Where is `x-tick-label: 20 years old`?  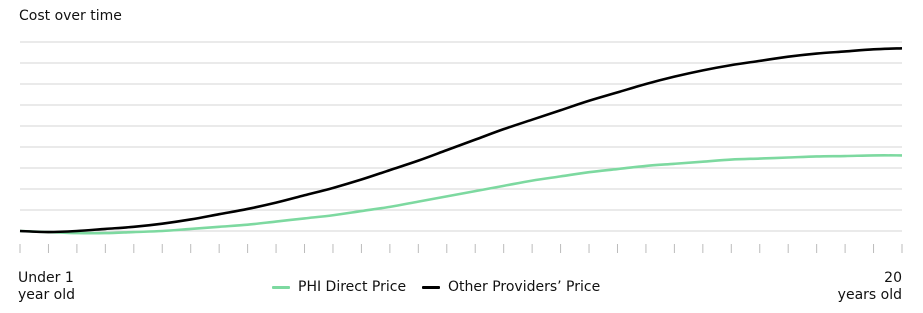 x-tick-label: 20 years old is located at coordinates (869, 286).